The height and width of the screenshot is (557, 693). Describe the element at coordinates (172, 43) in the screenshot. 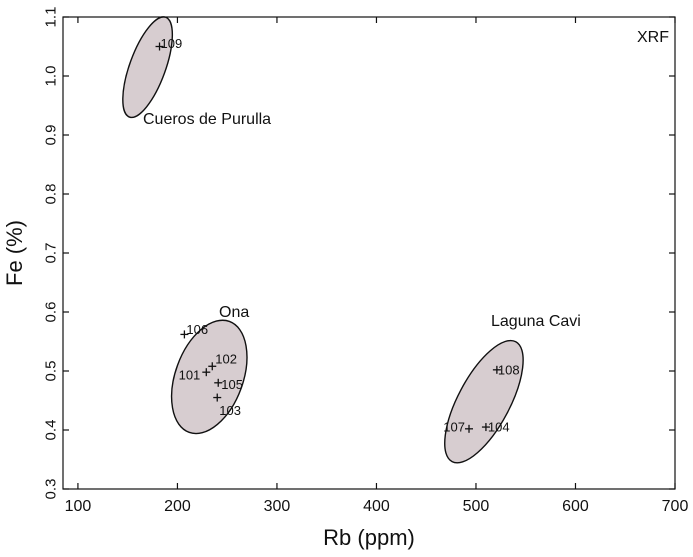

I see `point-label-109: 109` at that location.